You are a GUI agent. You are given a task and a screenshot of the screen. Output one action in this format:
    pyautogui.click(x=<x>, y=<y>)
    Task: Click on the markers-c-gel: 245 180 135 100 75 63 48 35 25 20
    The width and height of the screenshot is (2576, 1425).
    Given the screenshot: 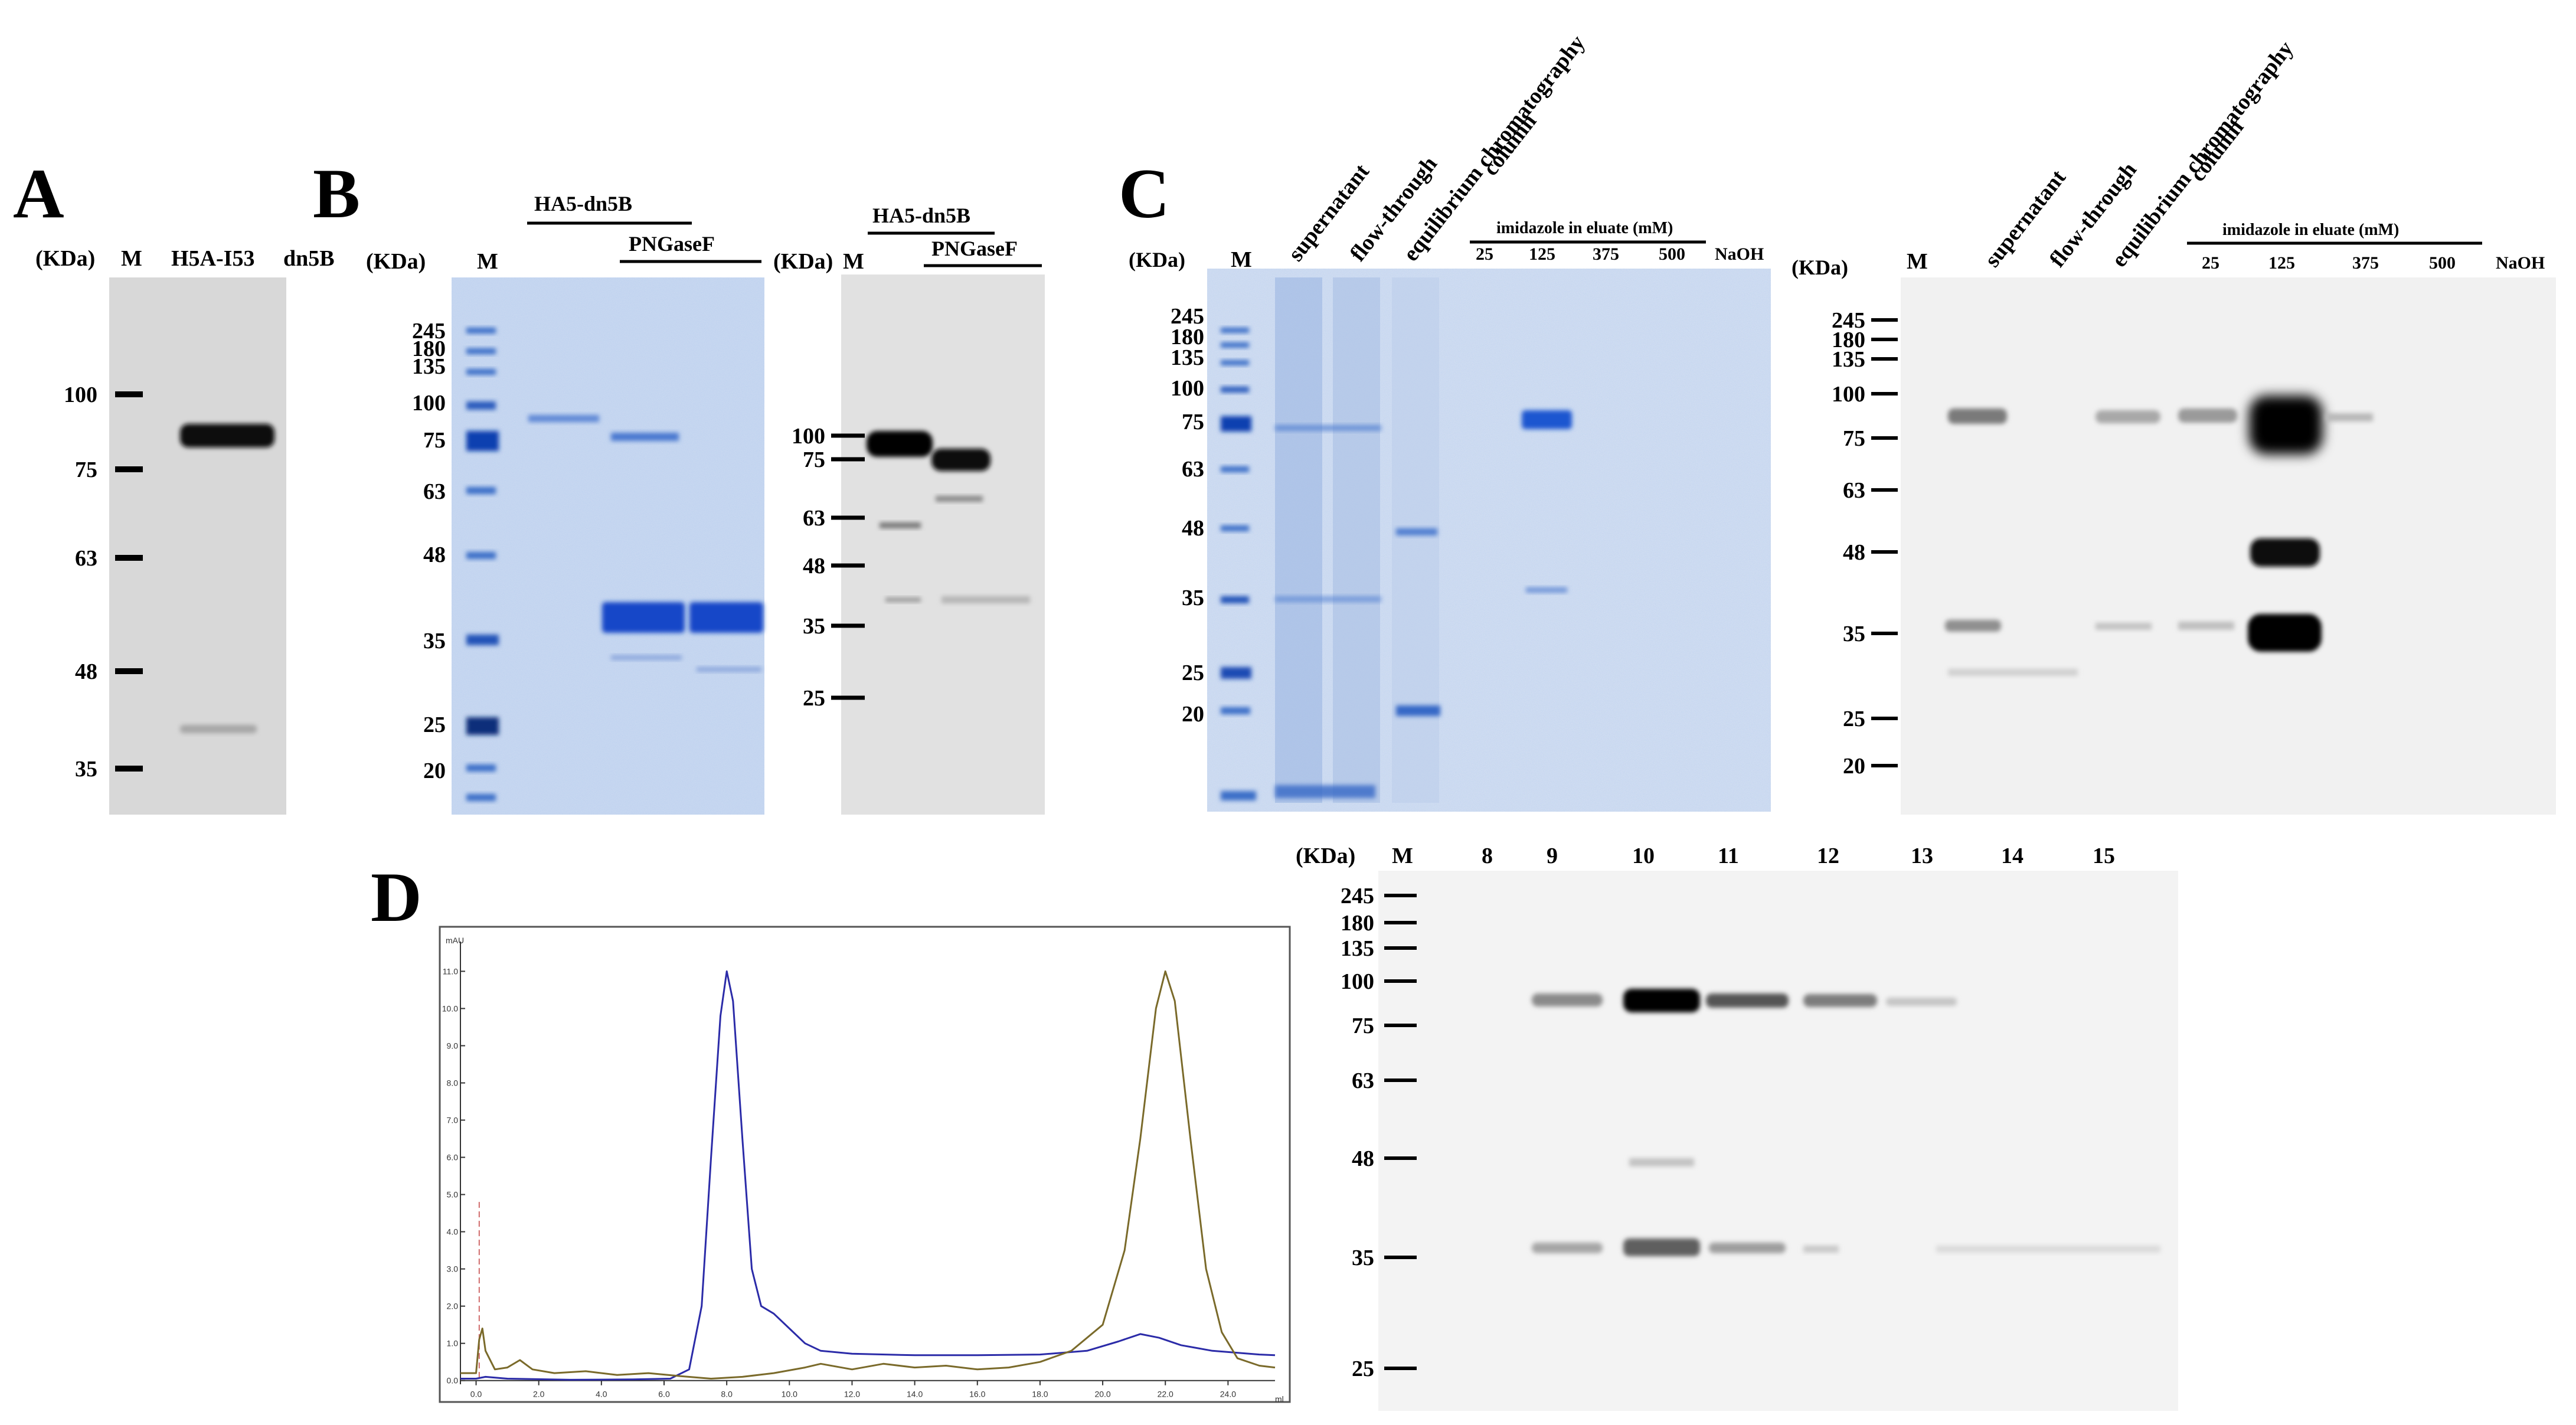 What is the action you would take?
    pyautogui.click(x=1187, y=515)
    